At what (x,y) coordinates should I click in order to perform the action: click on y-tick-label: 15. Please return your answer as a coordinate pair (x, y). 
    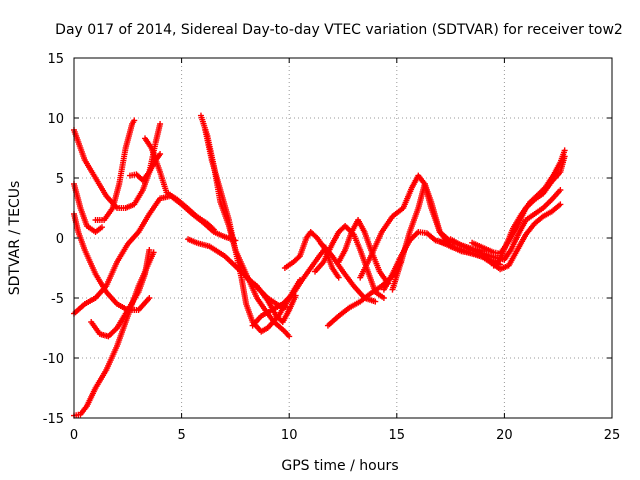
    Looking at the image, I should click on (55, 59).